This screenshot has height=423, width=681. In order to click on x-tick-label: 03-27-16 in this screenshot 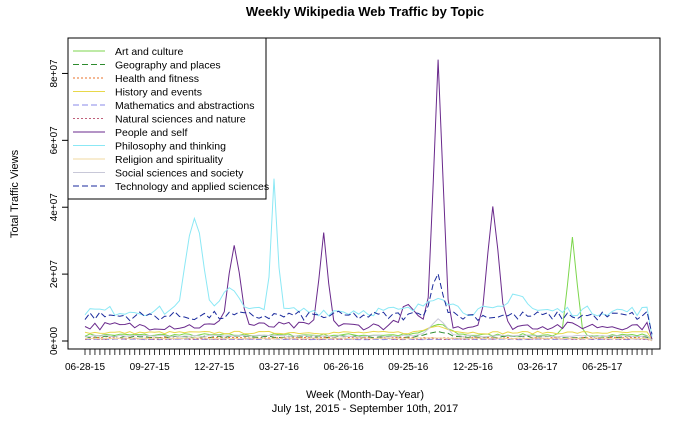, I will do `click(279, 367)`.